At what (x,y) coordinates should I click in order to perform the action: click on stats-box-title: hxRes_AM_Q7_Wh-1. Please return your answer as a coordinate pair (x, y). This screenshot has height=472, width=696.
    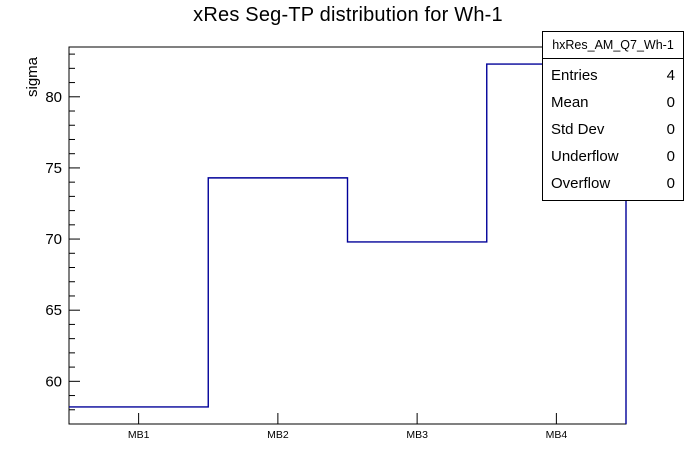
    Looking at the image, I should click on (613, 45).